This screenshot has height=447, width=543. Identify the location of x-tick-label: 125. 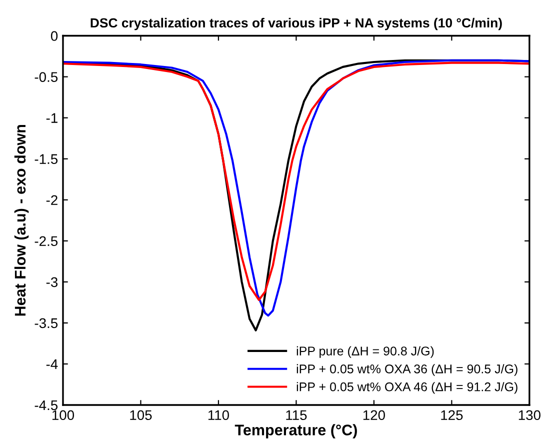
(452, 415).